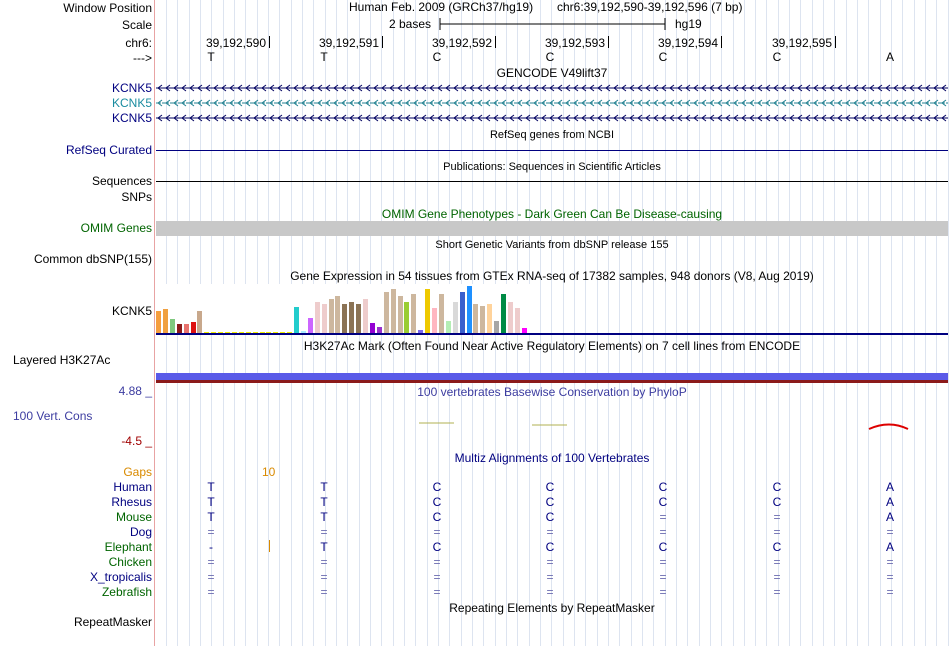 The width and height of the screenshot is (950, 646). What do you see at coordinates (688, 24) in the screenshot?
I see `scale-database: hg19` at bounding box center [688, 24].